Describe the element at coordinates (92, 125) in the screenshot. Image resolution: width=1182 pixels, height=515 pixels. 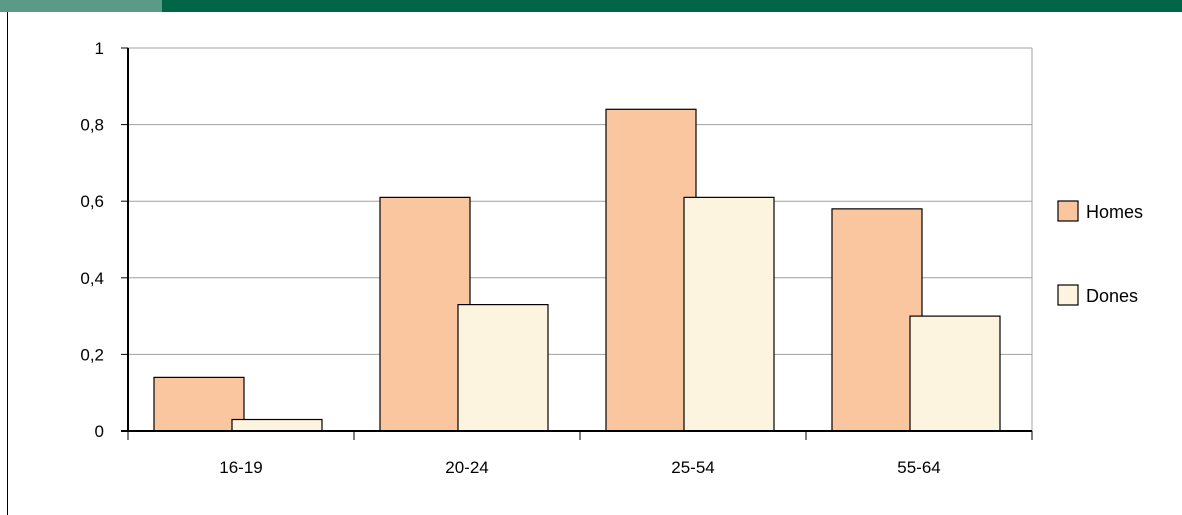
I see `y-tick-label: 0,8` at that location.